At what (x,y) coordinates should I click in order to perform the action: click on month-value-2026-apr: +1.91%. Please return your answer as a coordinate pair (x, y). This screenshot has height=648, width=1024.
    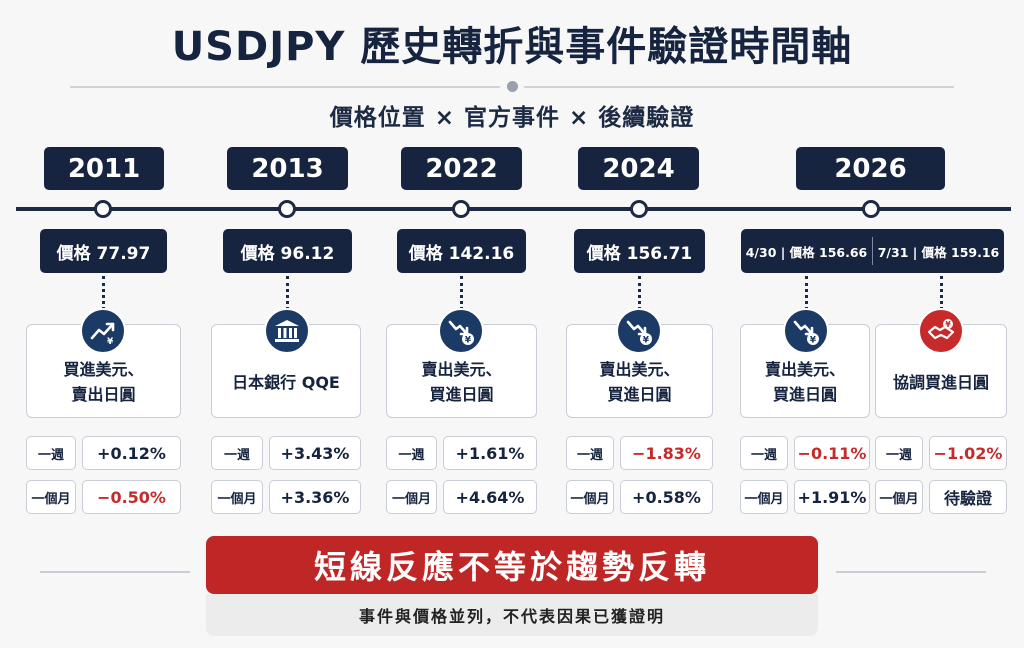
    Looking at the image, I should click on (832, 497).